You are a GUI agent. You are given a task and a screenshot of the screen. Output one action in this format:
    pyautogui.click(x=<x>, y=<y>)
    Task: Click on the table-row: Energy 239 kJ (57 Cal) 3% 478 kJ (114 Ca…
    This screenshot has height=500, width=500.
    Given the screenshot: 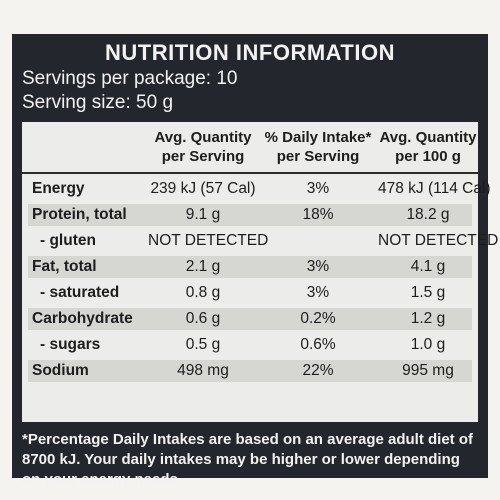 What is the action you would take?
    pyautogui.click(x=256, y=189)
    